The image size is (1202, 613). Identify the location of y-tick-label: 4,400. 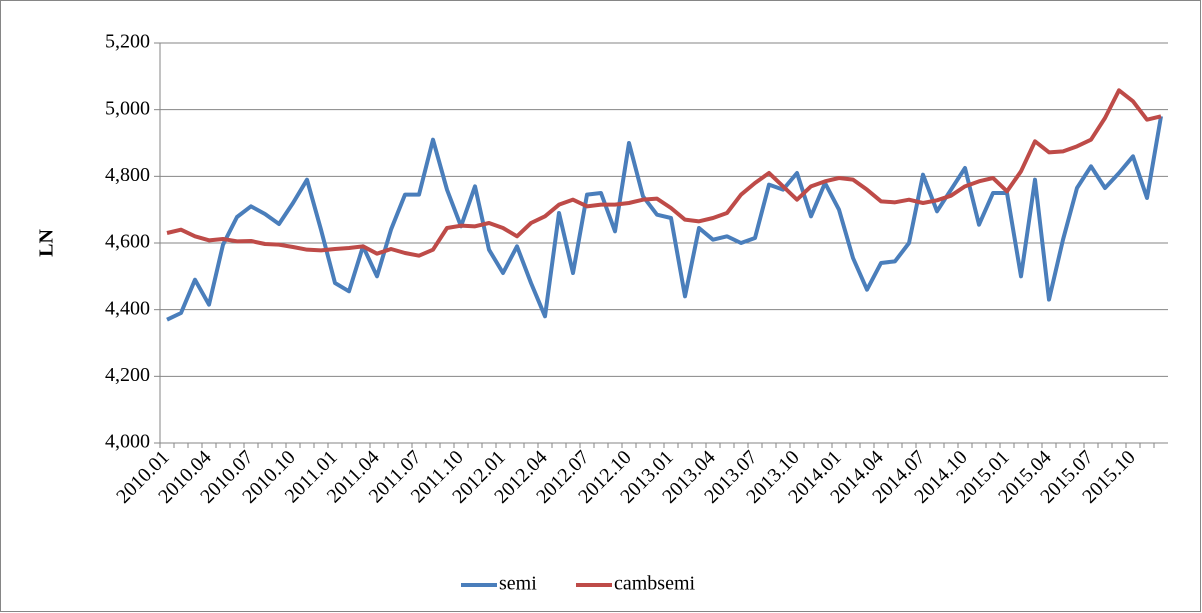
(127, 308).